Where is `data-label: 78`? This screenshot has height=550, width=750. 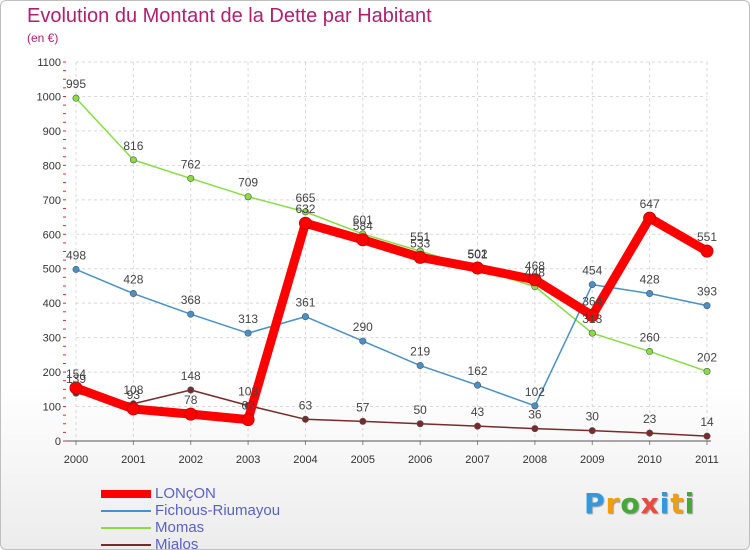
data-label: 78 is located at coordinates (191, 400).